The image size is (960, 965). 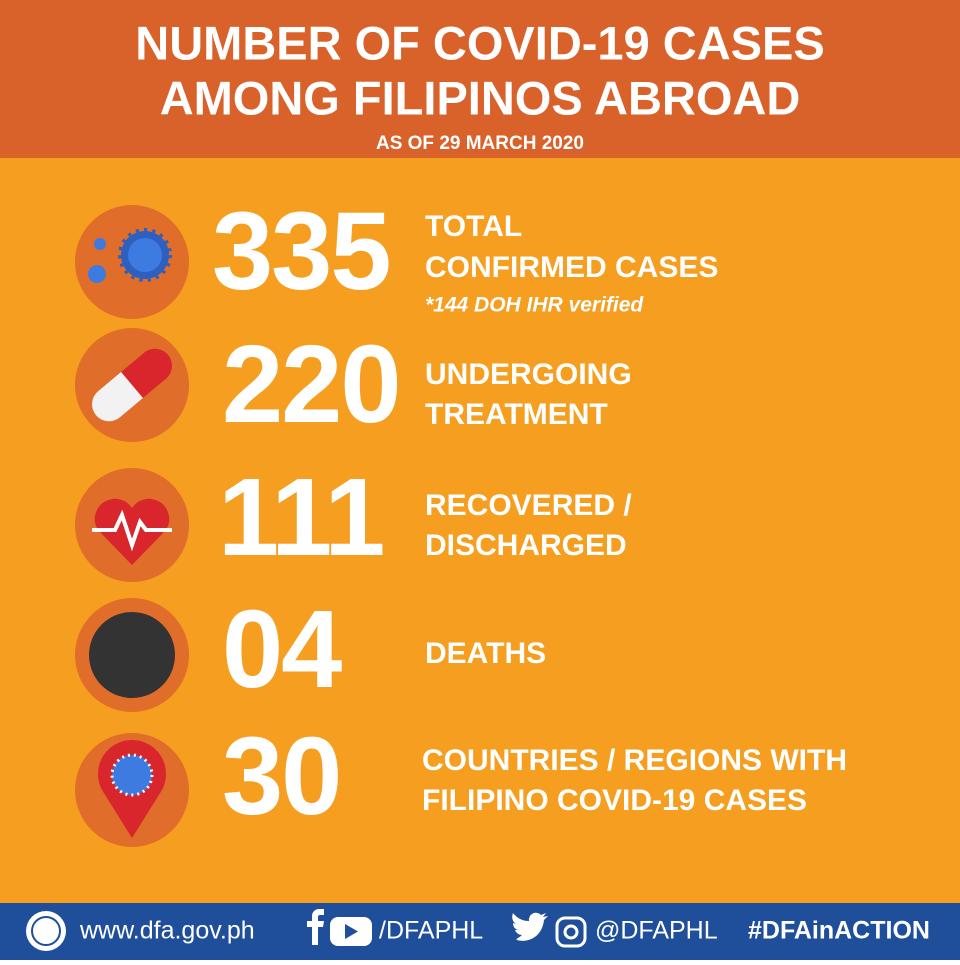 What do you see at coordinates (614, 800) in the screenshot?
I see `stat-label: FILIPINO COVID-19 CASES` at bounding box center [614, 800].